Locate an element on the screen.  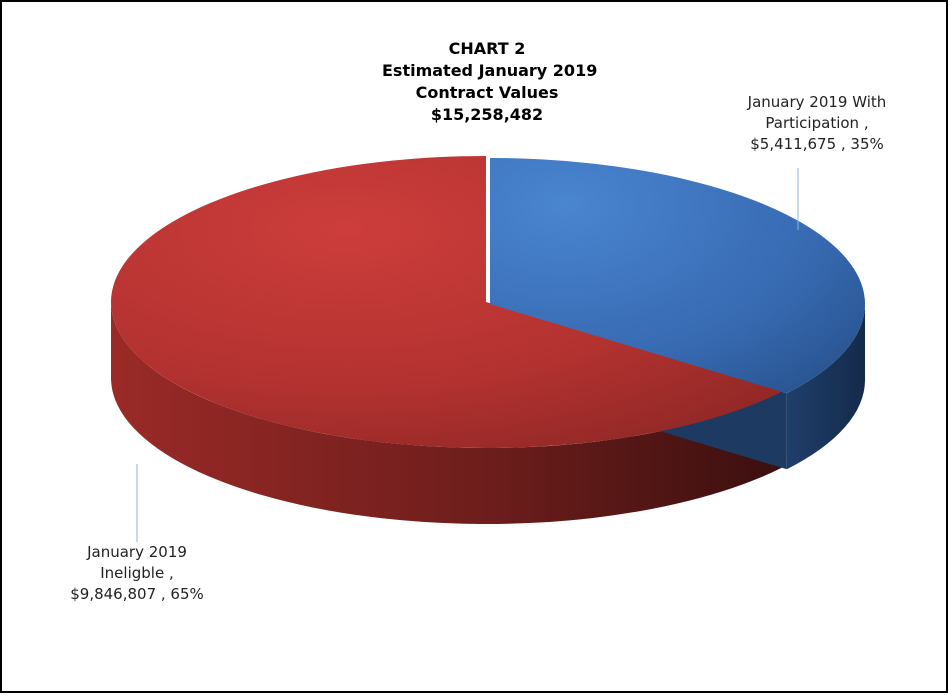
data-label-participation: January 2019 With is located at coordinates (817, 102).